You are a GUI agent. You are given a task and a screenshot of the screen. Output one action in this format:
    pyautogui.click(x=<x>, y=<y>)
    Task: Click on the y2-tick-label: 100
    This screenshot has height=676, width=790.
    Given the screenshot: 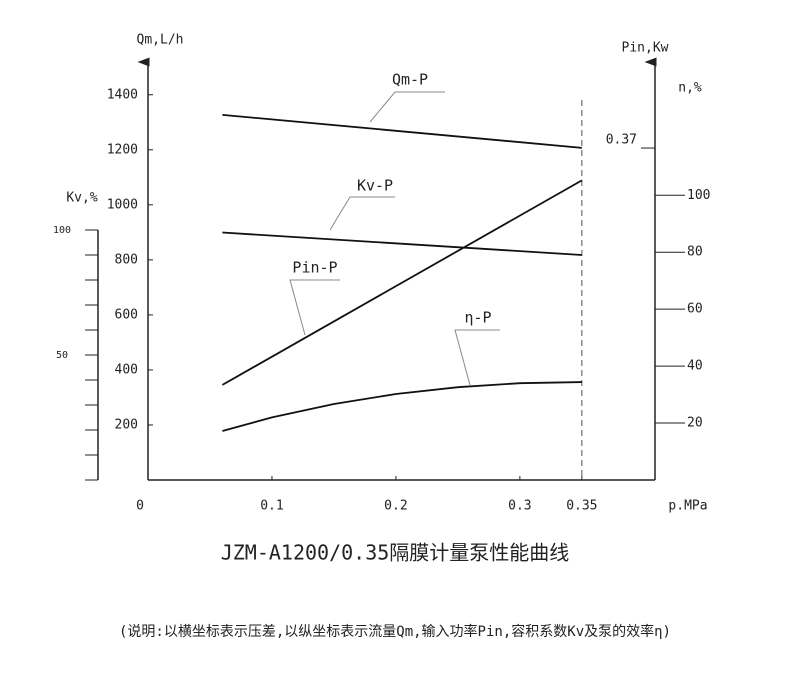 What is the action you would take?
    pyautogui.click(x=698, y=195)
    